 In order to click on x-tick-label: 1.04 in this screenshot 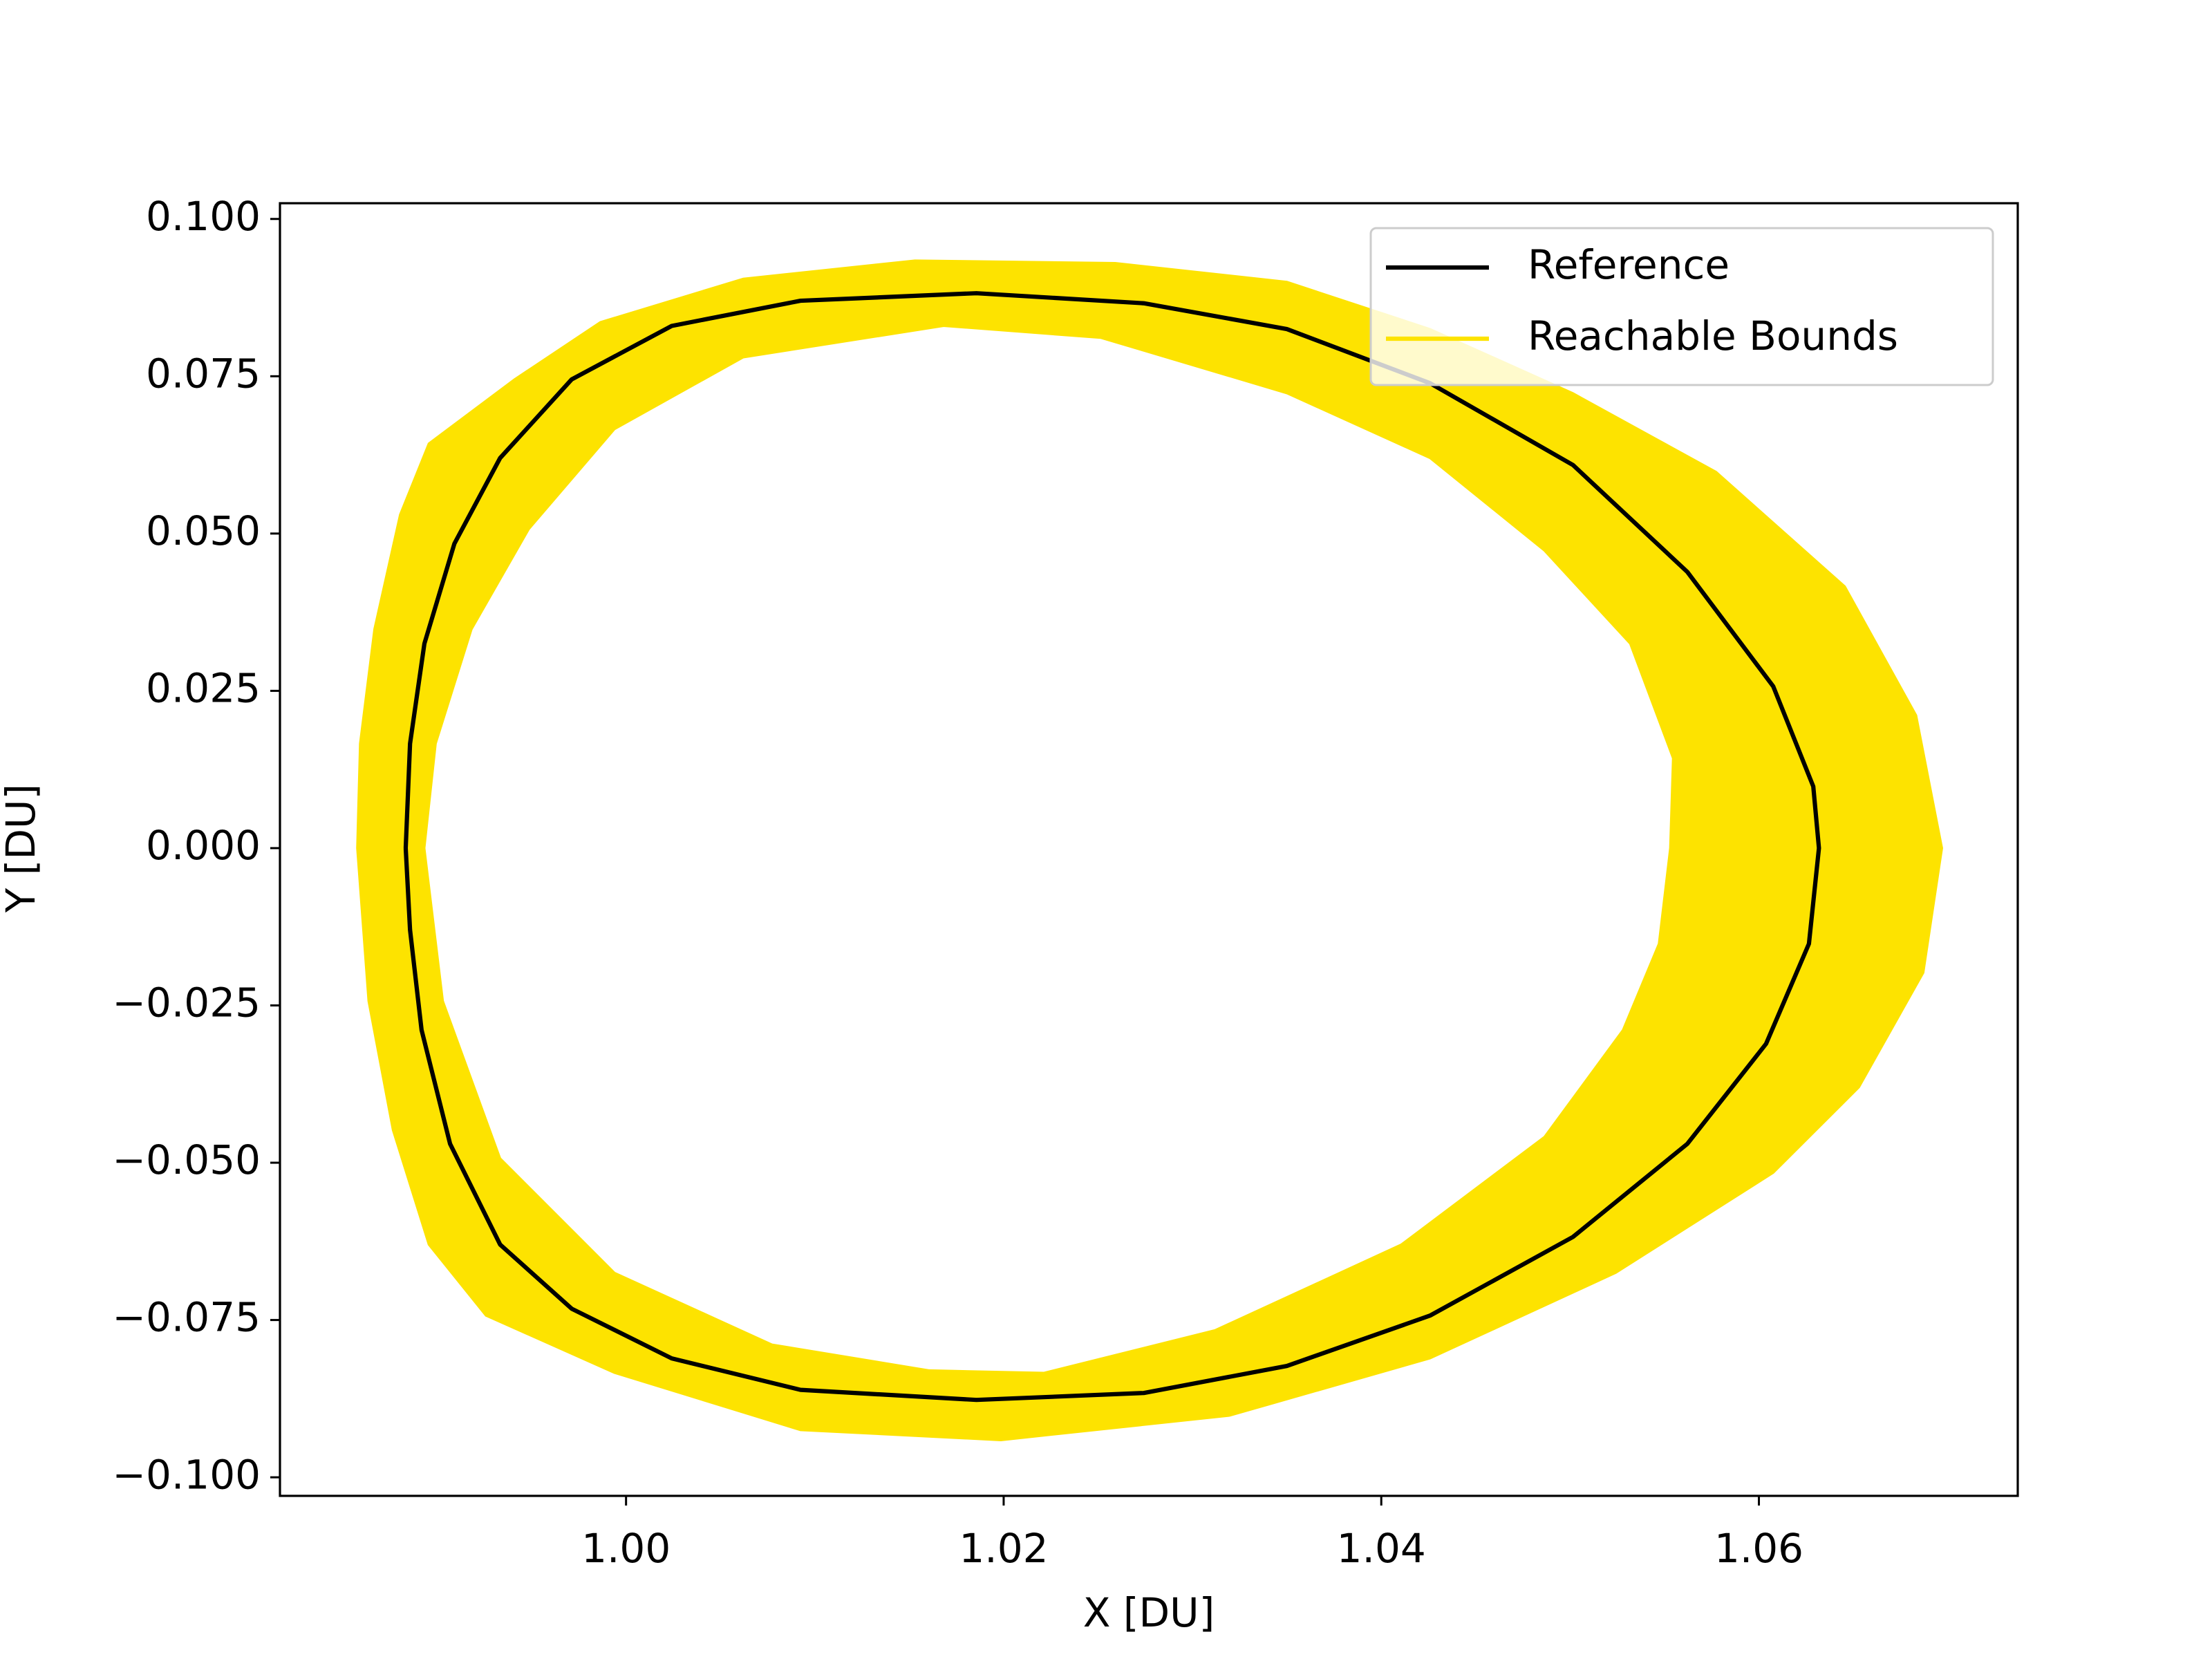, I will do `click(1381, 1549)`.